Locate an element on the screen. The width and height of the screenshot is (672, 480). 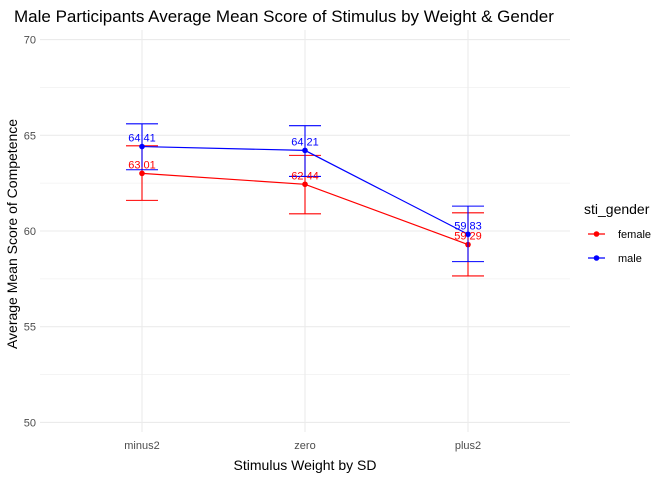
x-axis-title: Stimulus Weight by SD is located at coordinates (305, 465).